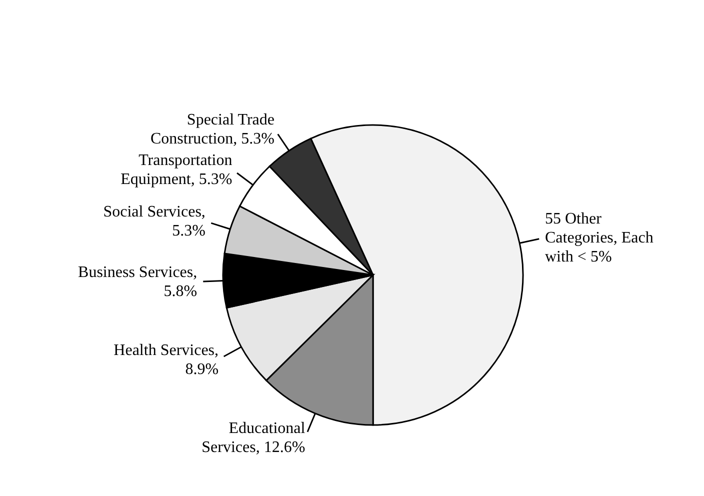 The image size is (704, 496). What do you see at coordinates (154, 222) in the screenshot?
I see `slice-label: Social Services, 5.3%` at bounding box center [154, 222].